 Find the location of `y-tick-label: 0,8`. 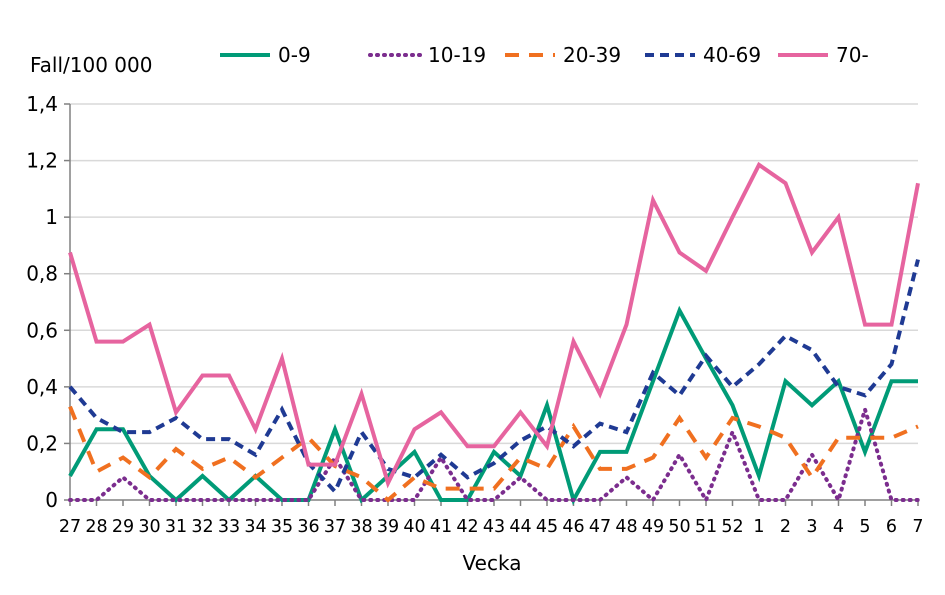

y-tick-label: 0,8 is located at coordinates (42, 274).